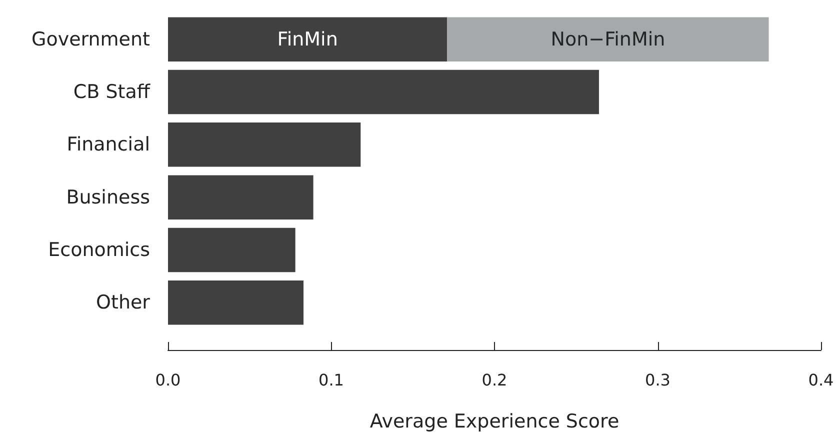 This screenshot has height=447, width=837. What do you see at coordinates (168, 380) in the screenshot?
I see `x-tick-label: 0.0` at bounding box center [168, 380].